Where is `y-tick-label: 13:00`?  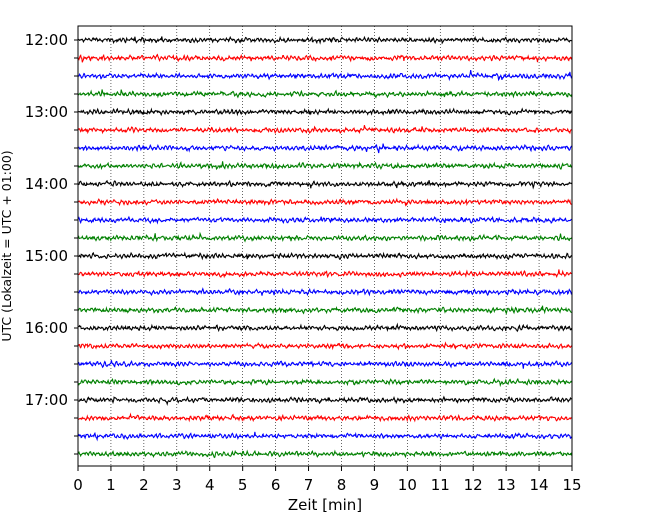 y-tick-label: 13:00 is located at coordinates (46, 112).